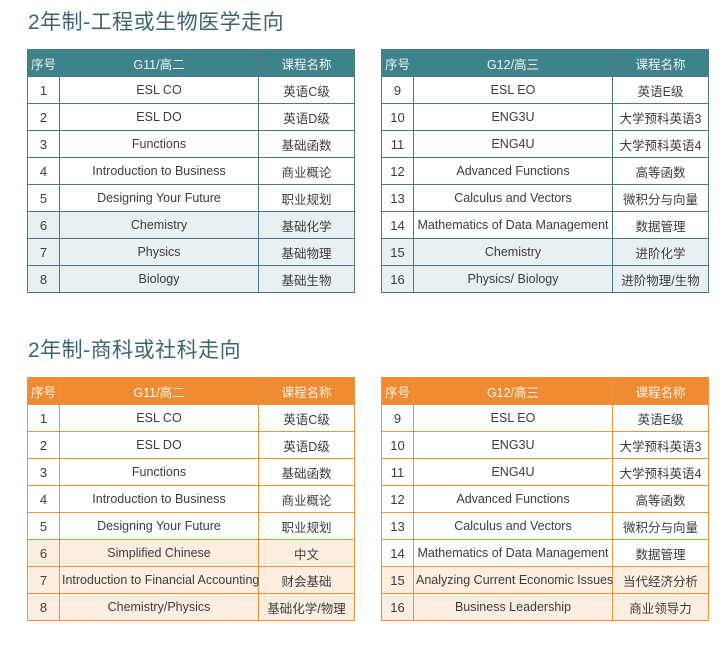  What do you see at coordinates (43, 252) in the screenshot?
I see `row-number: 7` at bounding box center [43, 252].